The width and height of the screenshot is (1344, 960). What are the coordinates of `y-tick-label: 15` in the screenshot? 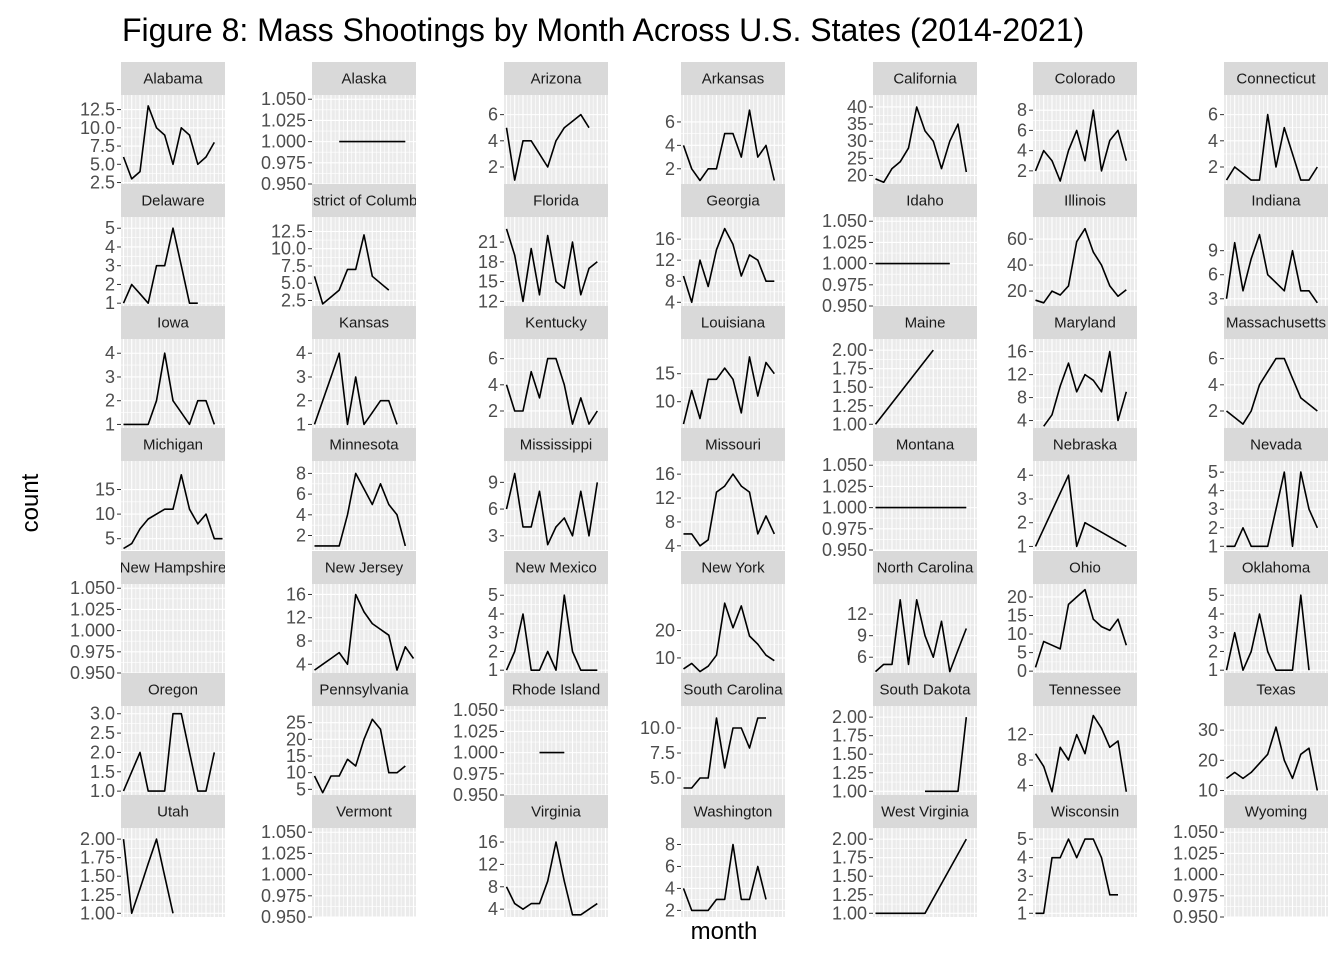 It's located at (105, 490).